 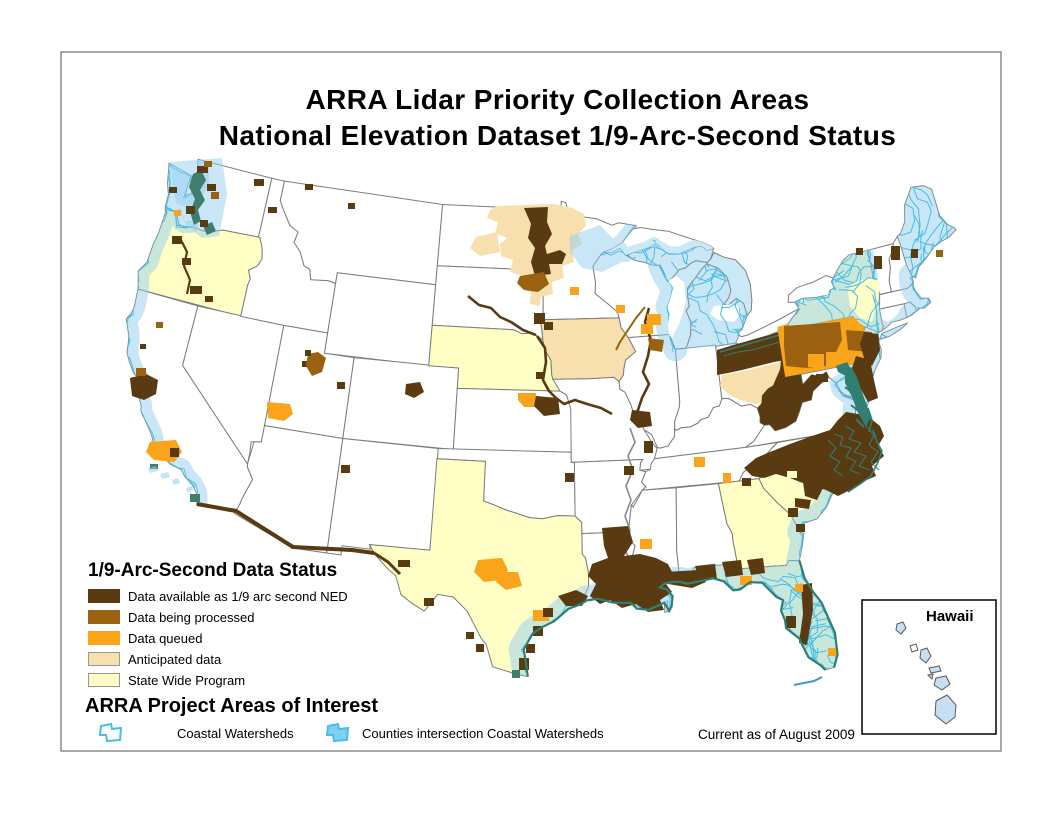 What do you see at coordinates (950, 616) in the screenshot?
I see `svg-text: Hawaii` at bounding box center [950, 616].